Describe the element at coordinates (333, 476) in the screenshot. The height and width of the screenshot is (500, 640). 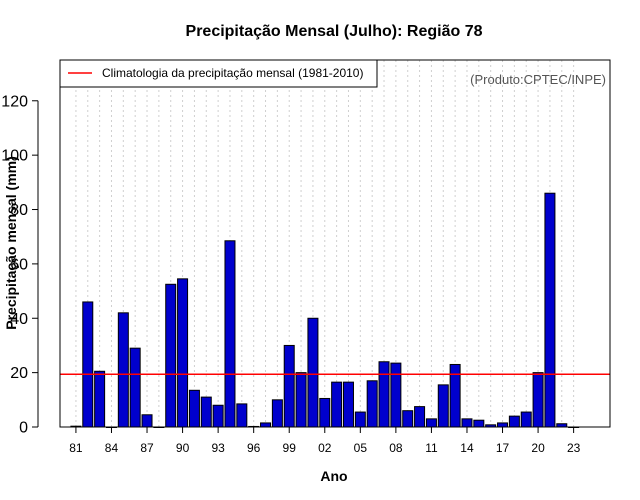
I see `x-axis-label: Ano` at that location.